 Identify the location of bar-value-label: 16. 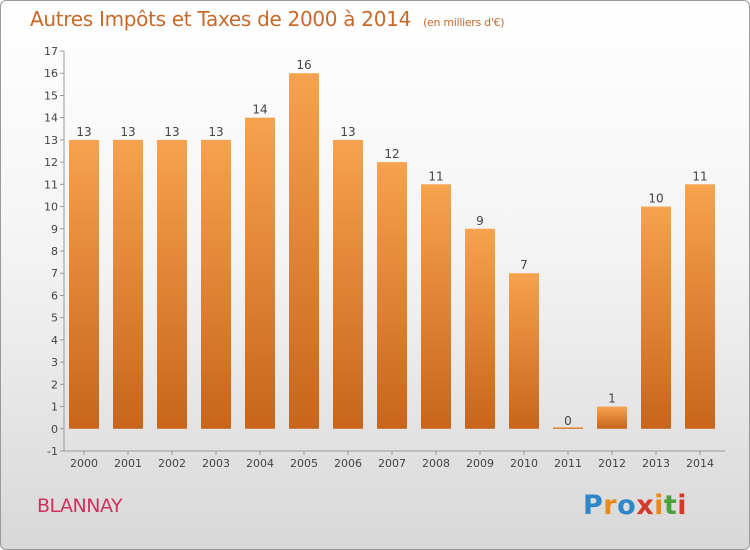
(303, 65).